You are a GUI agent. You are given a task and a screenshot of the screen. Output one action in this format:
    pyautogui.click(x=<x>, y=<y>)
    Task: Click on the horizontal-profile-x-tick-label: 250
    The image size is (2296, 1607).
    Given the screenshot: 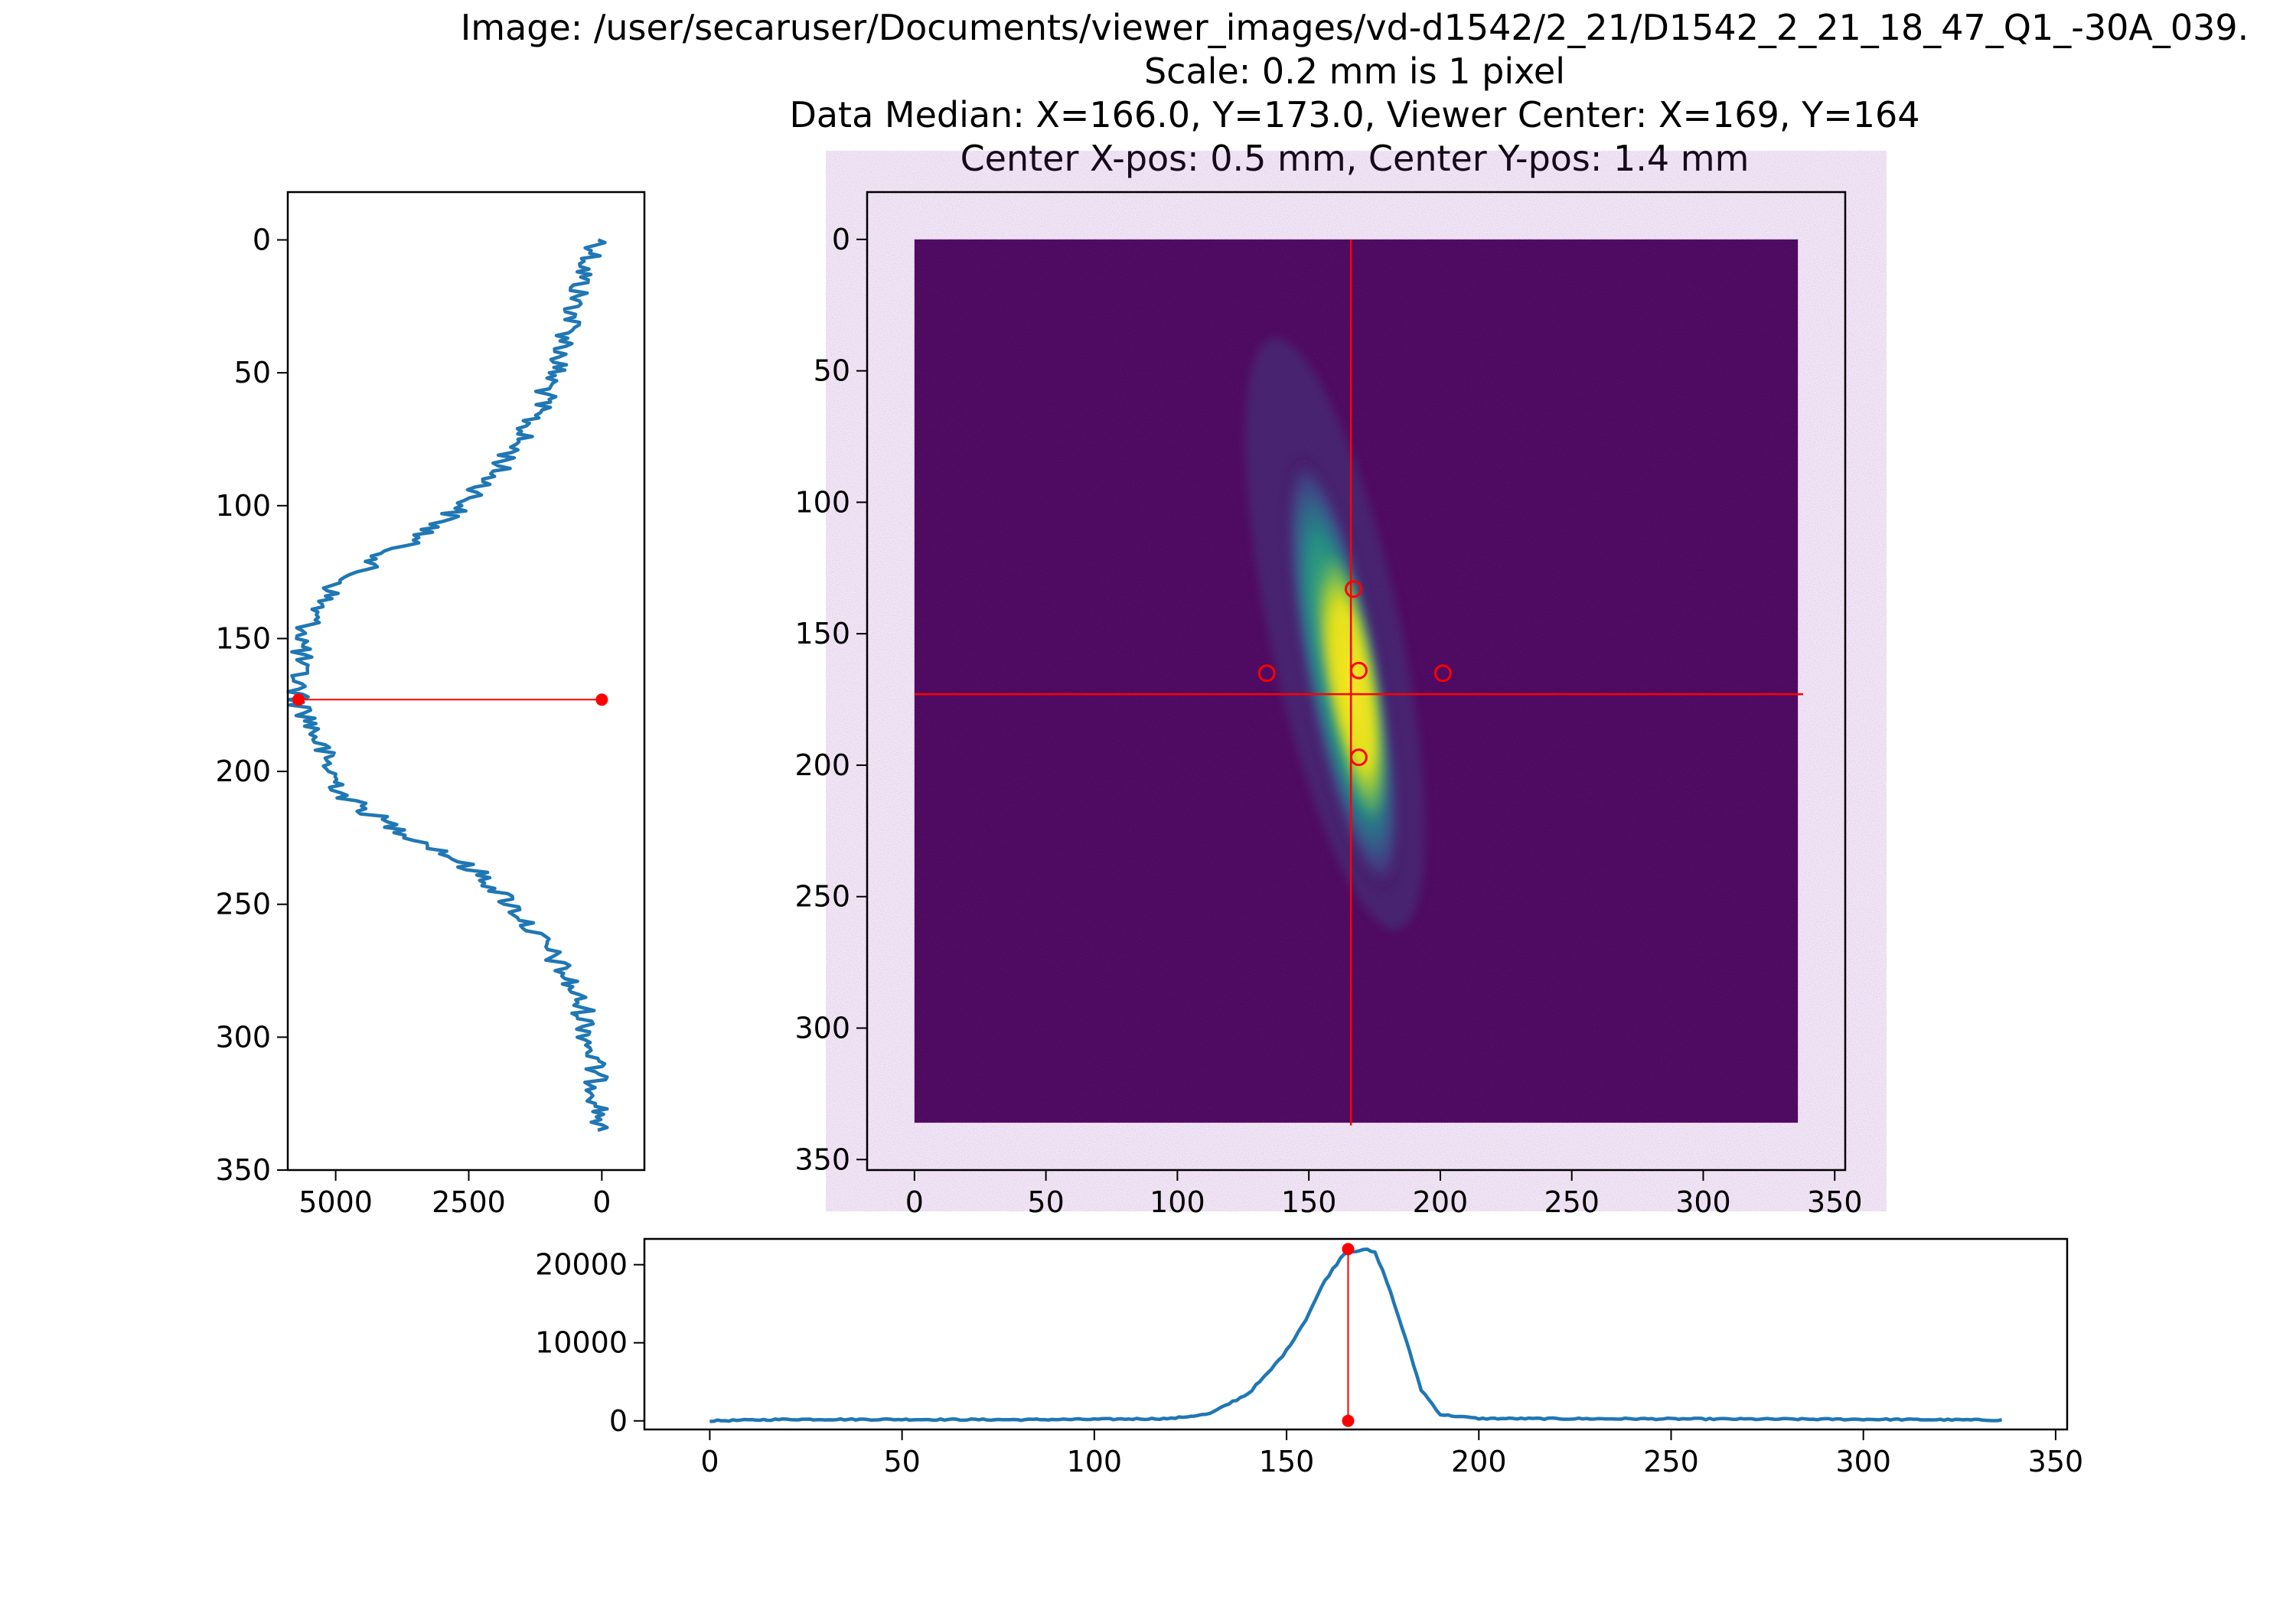 What is the action you would take?
    pyautogui.click(x=1671, y=1461)
    